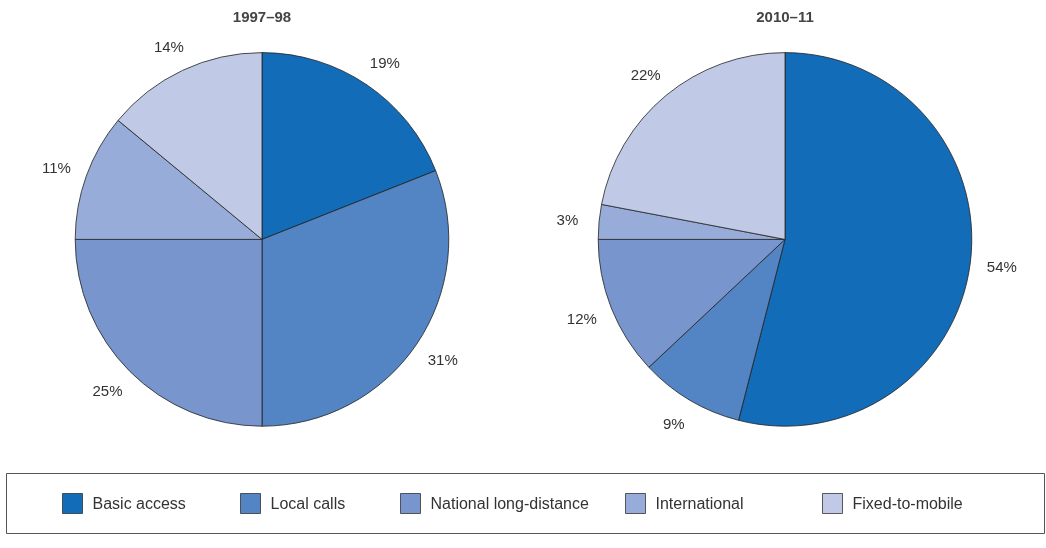  What do you see at coordinates (509, 503) in the screenshot?
I see `legend-label: National long-distance` at bounding box center [509, 503].